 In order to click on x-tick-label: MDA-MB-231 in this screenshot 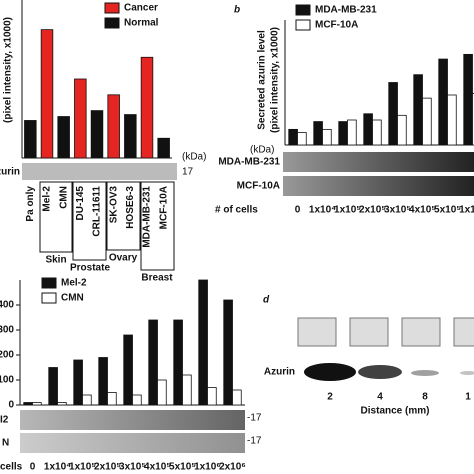, I will do `click(147, 217)`.